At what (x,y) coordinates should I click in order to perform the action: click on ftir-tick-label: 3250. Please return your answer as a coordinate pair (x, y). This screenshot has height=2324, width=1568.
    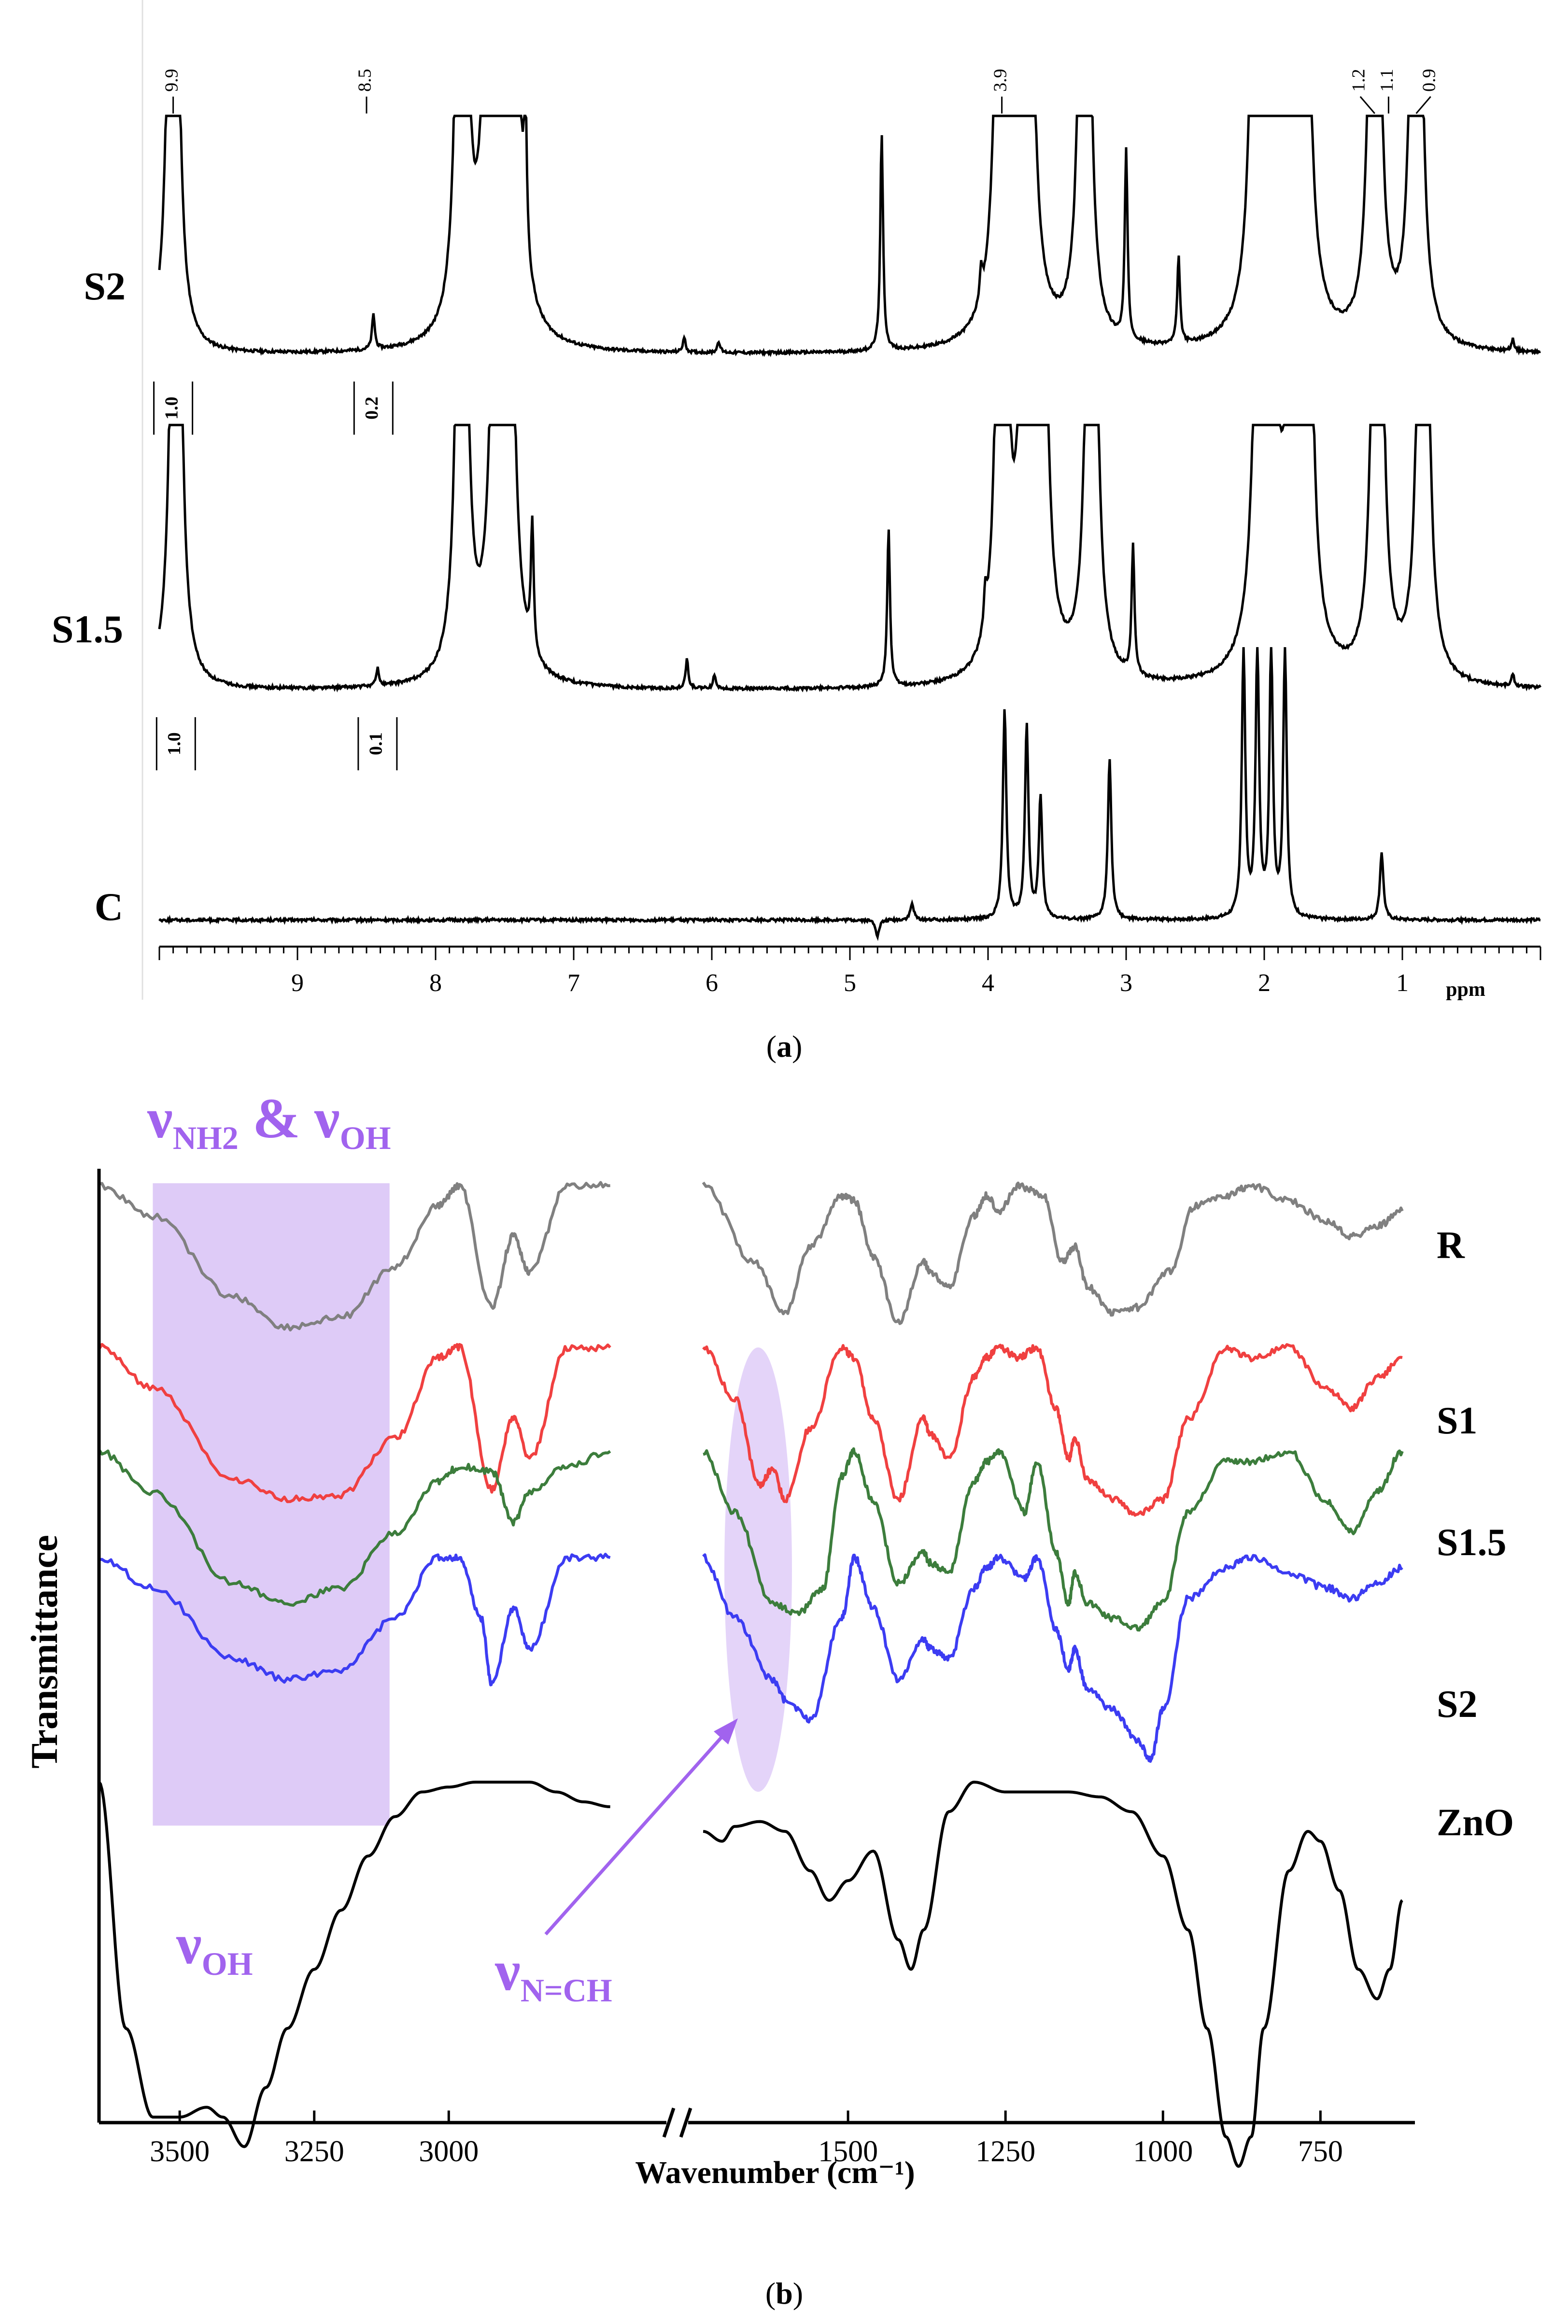
    Looking at the image, I should click on (314, 2151).